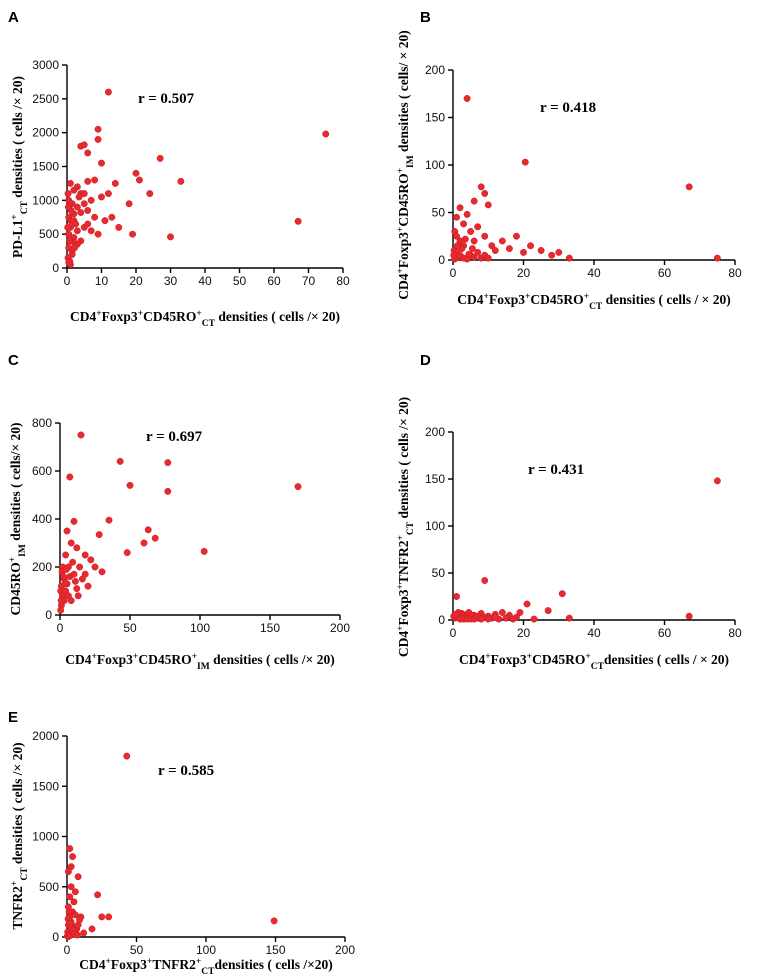 The height and width of the screenshot is (976, 760). What do you see at coordinates (411, 161) in the screenshot?
I see `axis-label-part: IM` at bounding box center [411, 161].